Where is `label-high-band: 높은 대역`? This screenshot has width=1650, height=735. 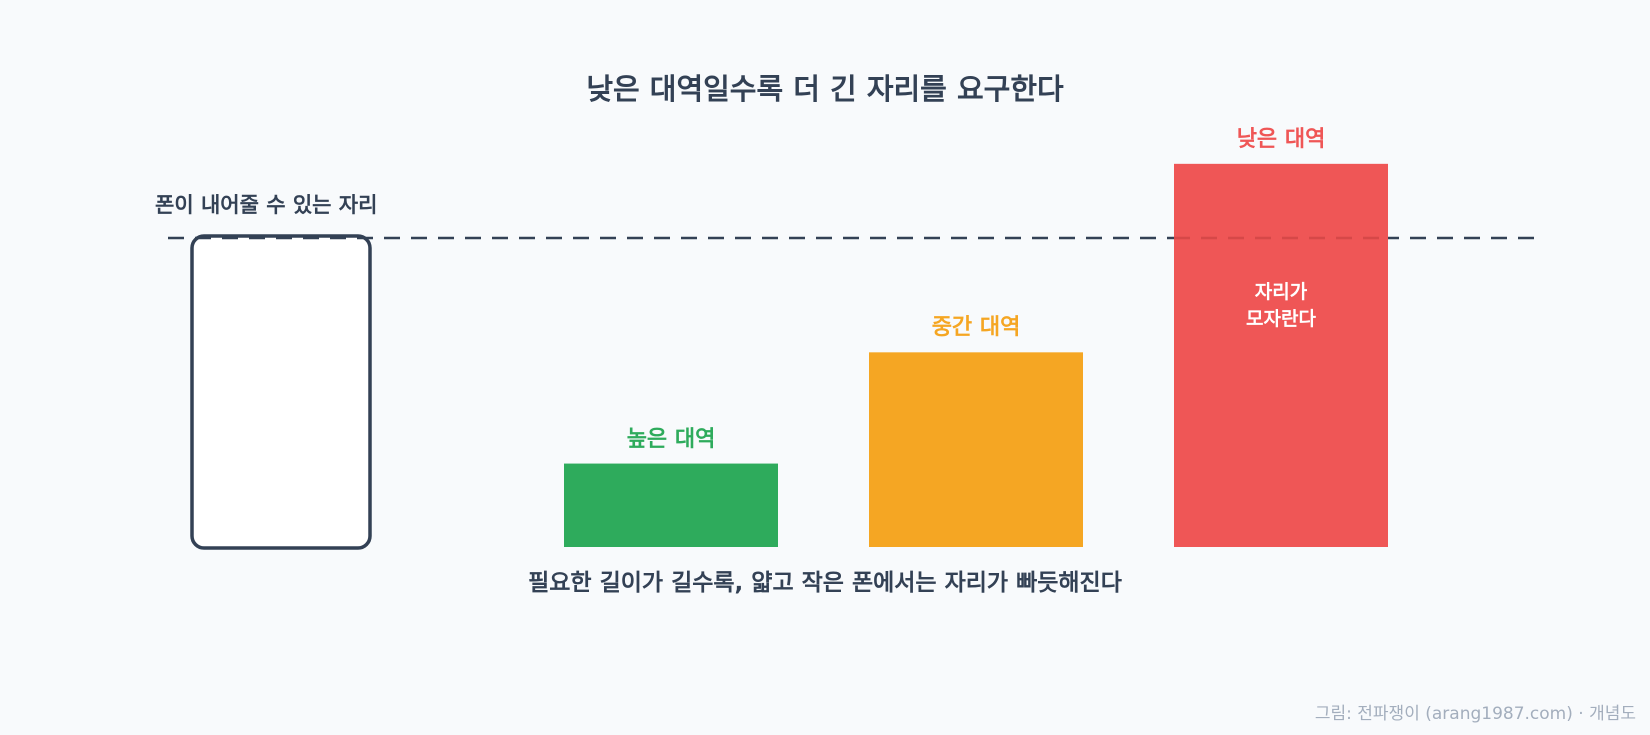
label-high-band: 높은 대역 is located at coordinates (671, 439).